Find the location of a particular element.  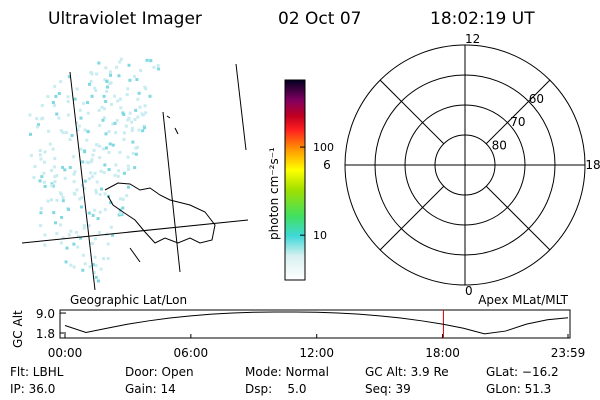

hour-label: 0 is located at coordinates (469, 291).